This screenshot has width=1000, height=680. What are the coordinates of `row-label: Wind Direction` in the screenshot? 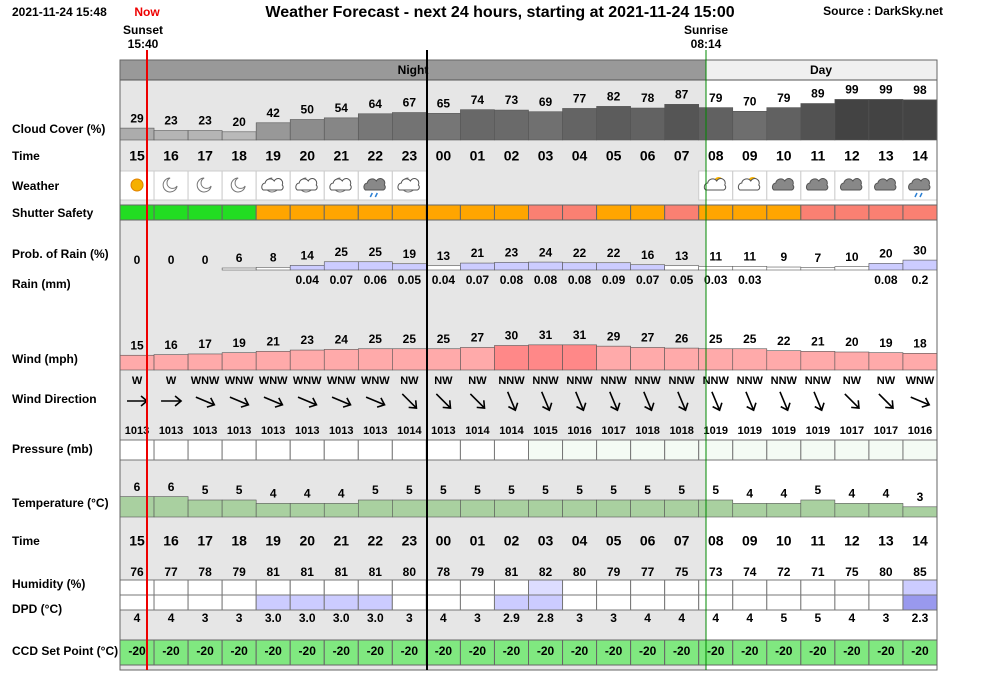 It's located at (54, 399).